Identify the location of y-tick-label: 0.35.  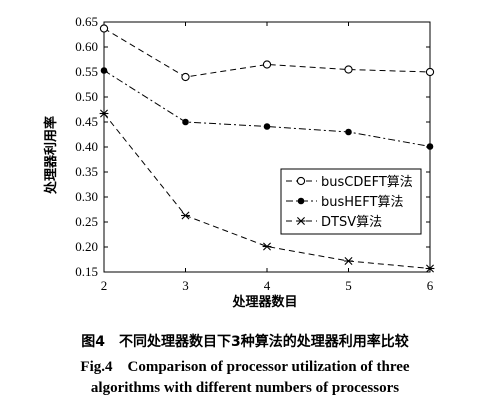
(86, 171).